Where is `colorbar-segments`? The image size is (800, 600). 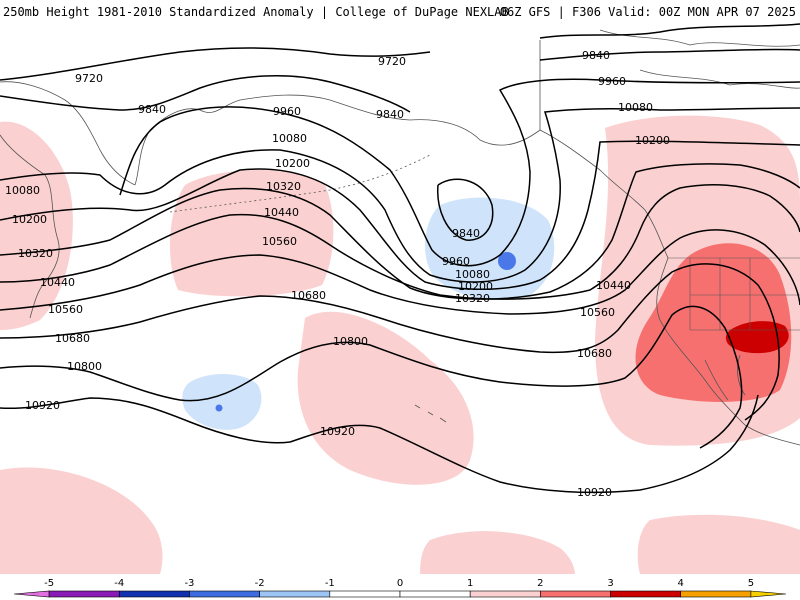 colorbar-segments is located at coordinates (400, 594).